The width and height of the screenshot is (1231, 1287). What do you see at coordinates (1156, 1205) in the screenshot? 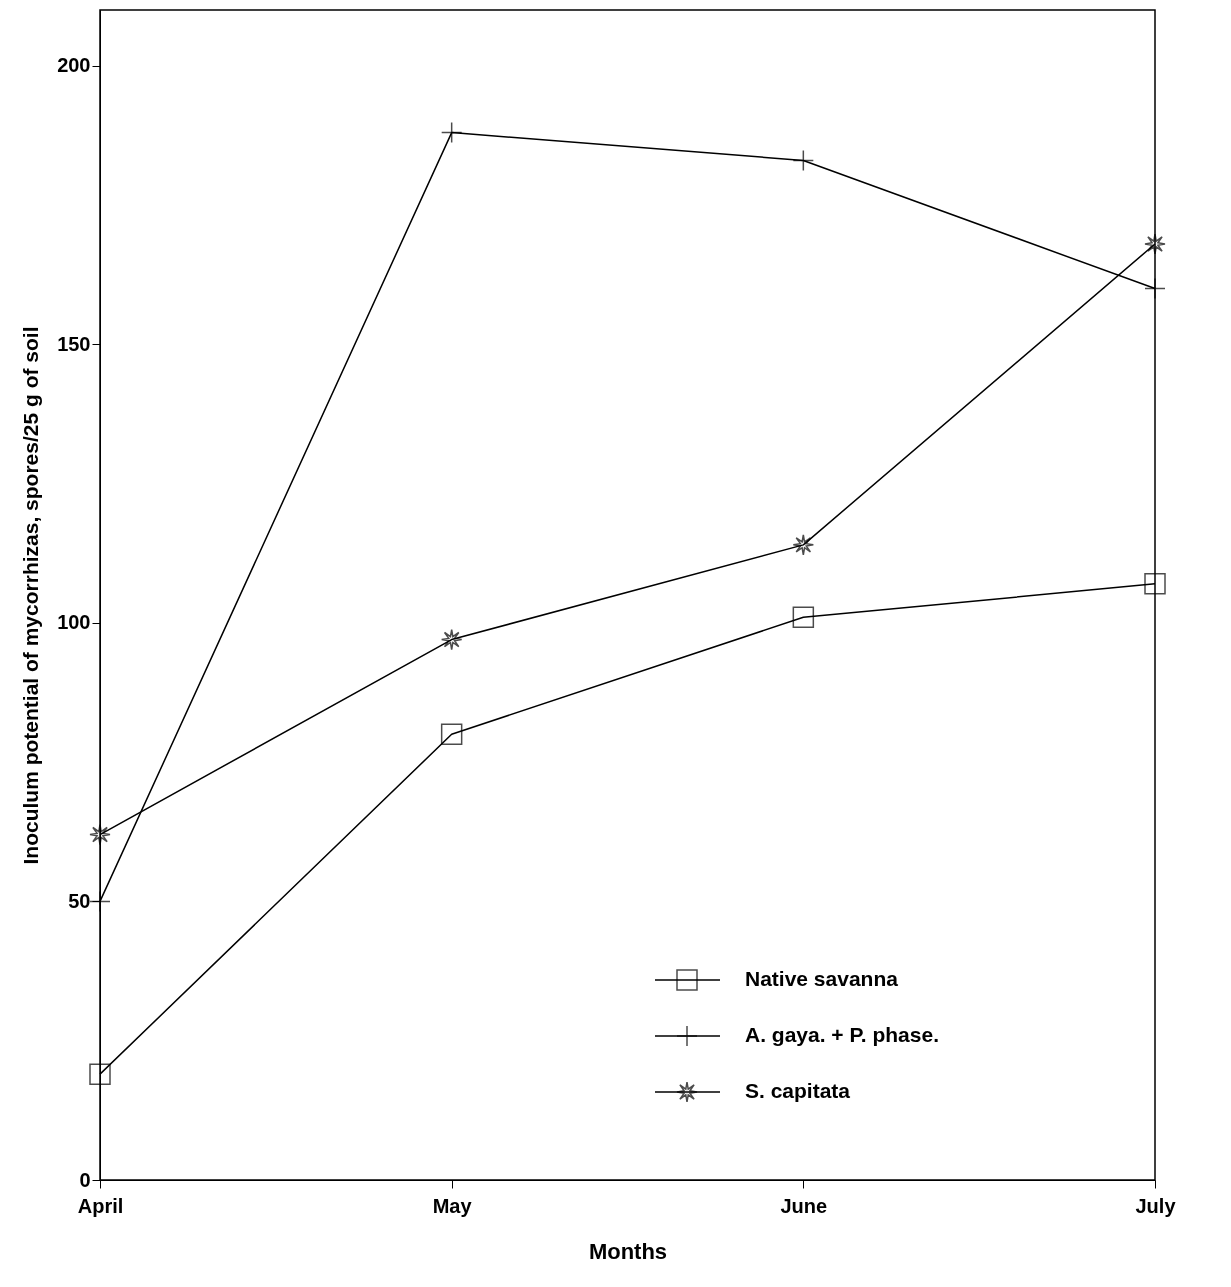
I see `x-tick-label: July` at bounding box center [1156, 1205].